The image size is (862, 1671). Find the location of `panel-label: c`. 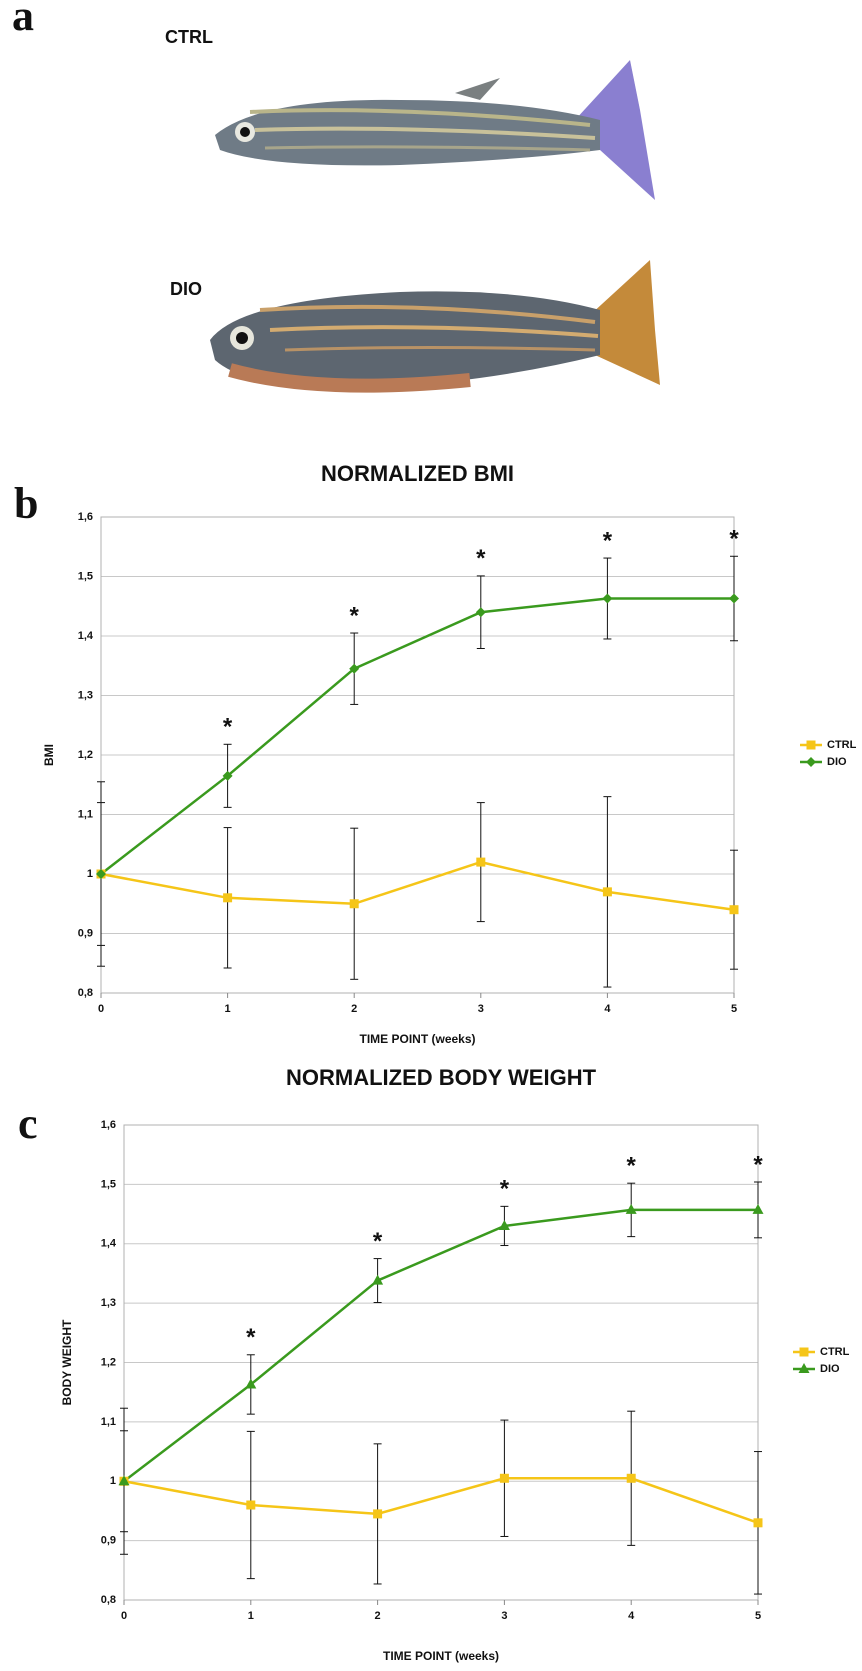

panel-label: c is located at coordinates (28, 1123).